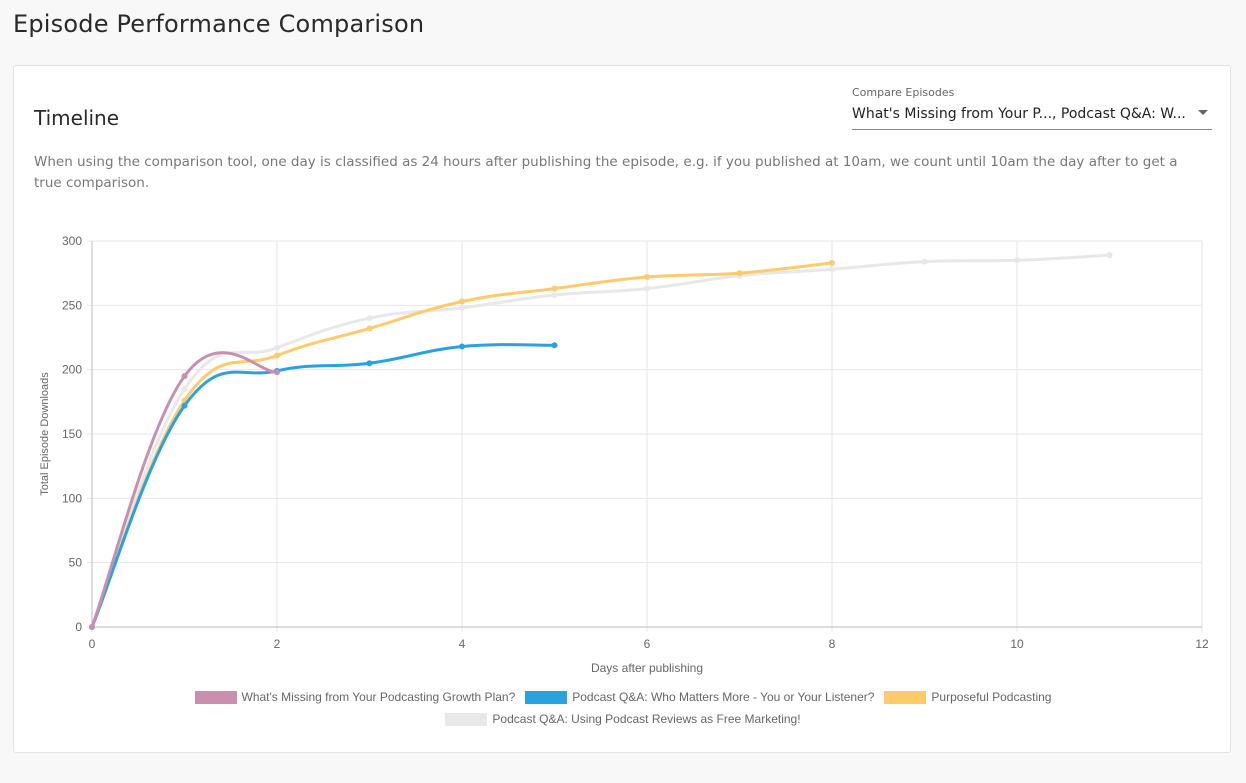 The height and width of the screenshot is (783, 1246). I want to click on x-tick-label: 12, so click(1202, 644).